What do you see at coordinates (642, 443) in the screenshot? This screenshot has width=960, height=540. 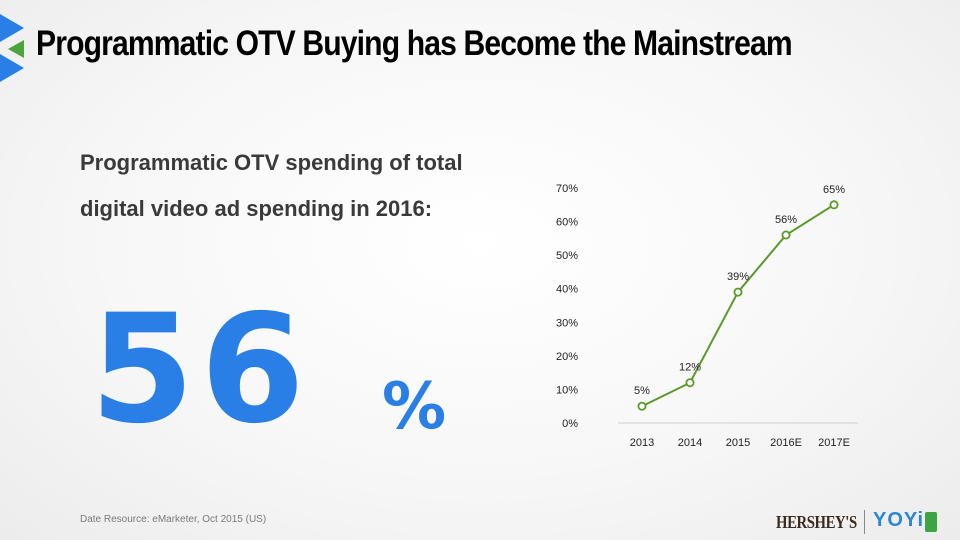 I see `x-tick-label: 2013` at bounding box center [642, 443].